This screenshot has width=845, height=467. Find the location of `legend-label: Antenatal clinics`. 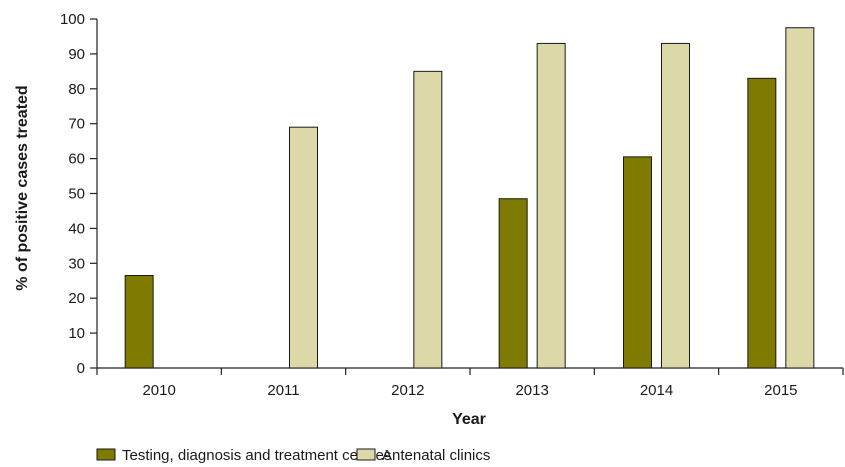

legend-label: Antenatal clinics is located at coordinates (436, 455).